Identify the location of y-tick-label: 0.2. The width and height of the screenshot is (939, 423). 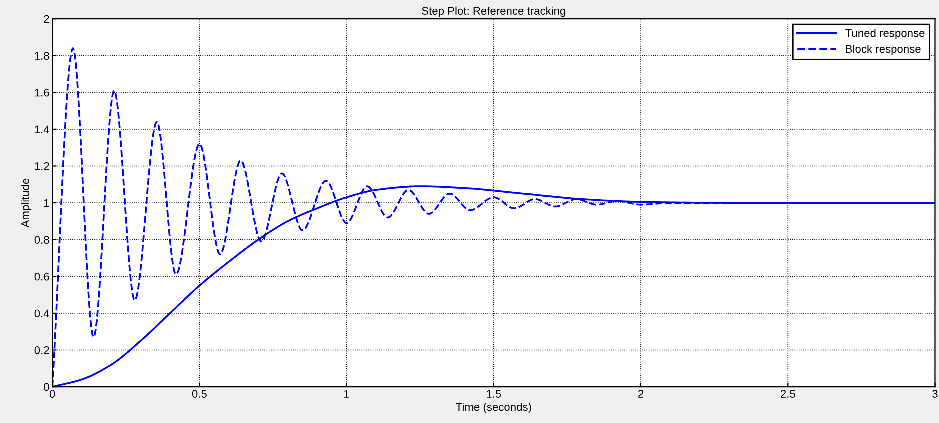
(42, 350).